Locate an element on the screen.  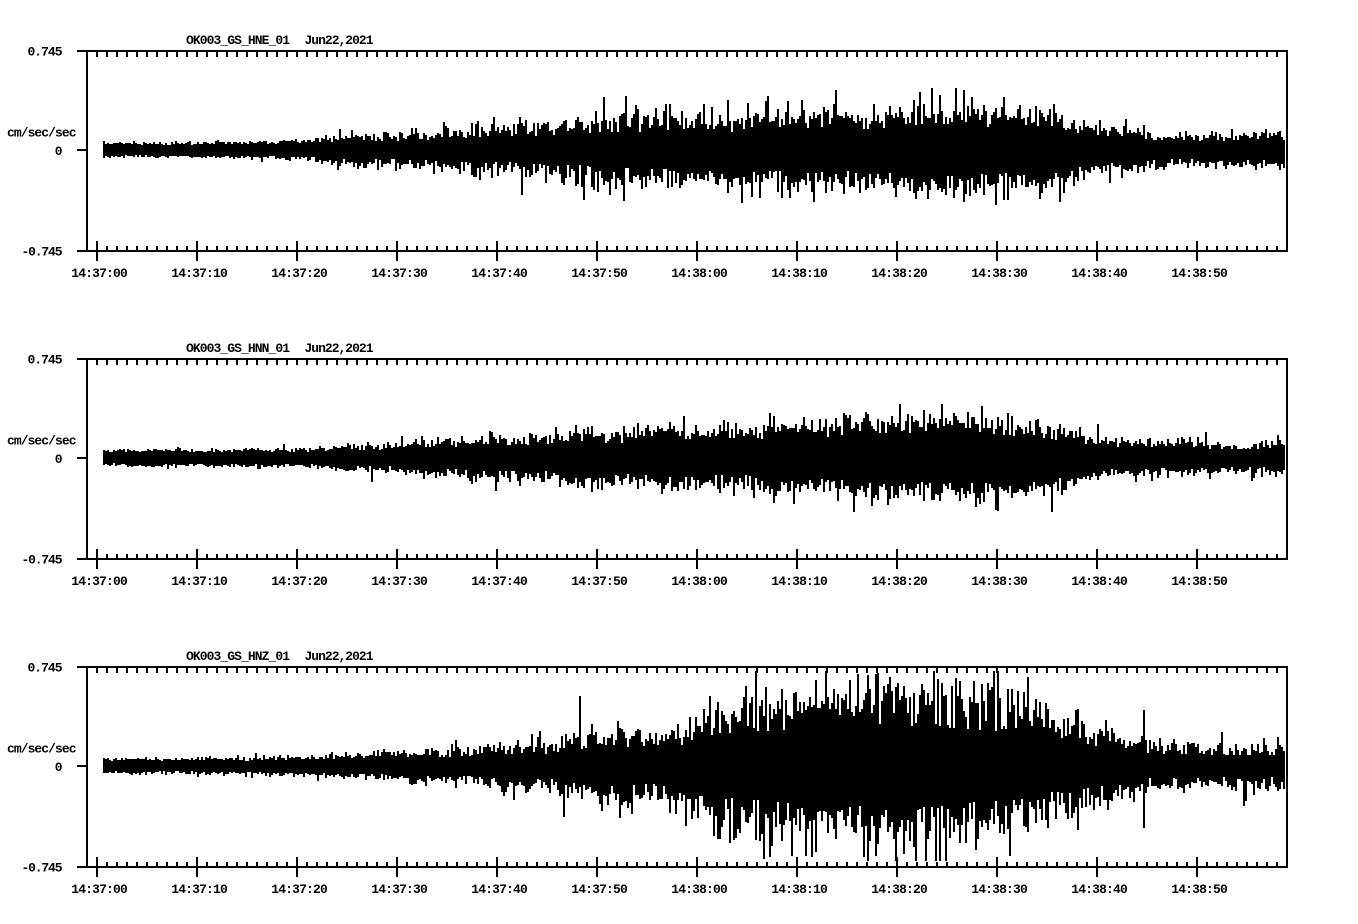
svg-text: OK003_GS_HNN_01 is located at coordinates (238, 348).